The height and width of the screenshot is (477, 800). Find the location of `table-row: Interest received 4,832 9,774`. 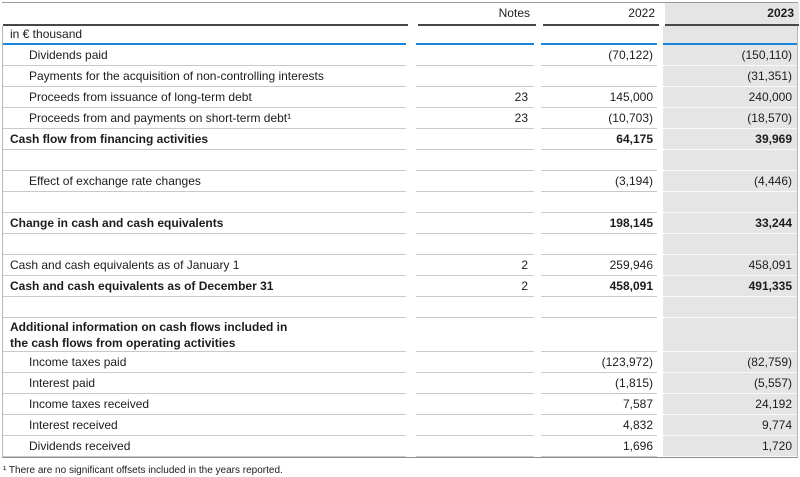

table-row: Interest received 4,832 9,774 is located at coordinates (400, 425).